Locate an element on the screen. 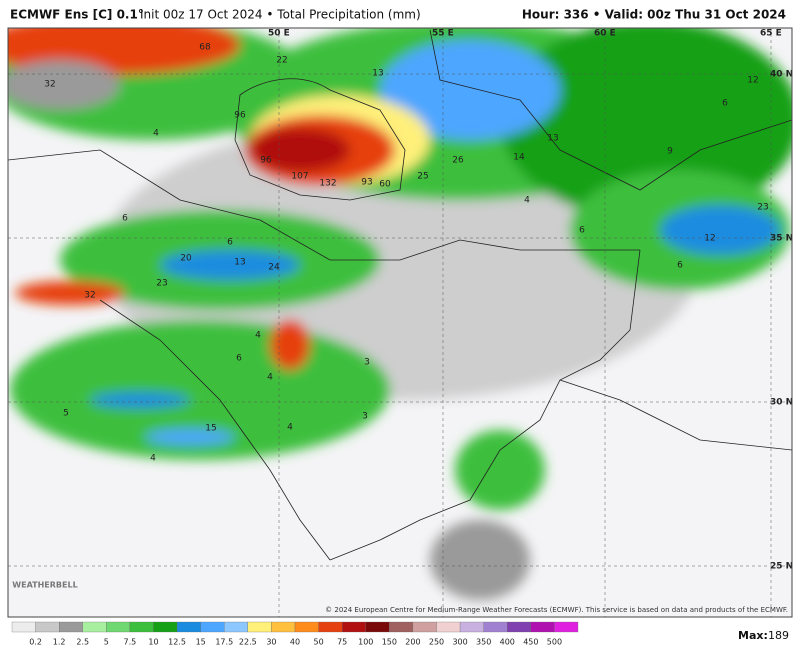 This screenshot has height=657, width=800. precip-value: 107 is located at coordinates (299, 177).